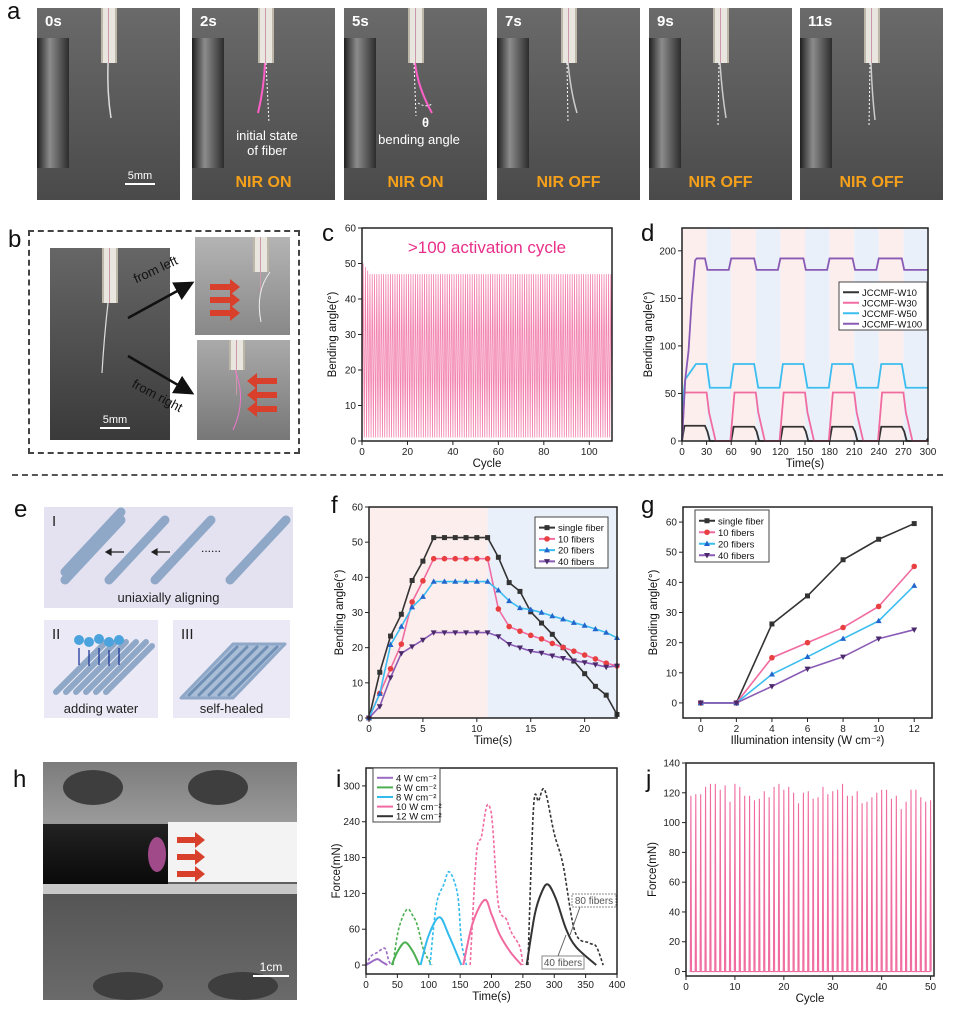 This screenshot has width=955, height=1011. I want to click on legend-box, so click(883, 306).